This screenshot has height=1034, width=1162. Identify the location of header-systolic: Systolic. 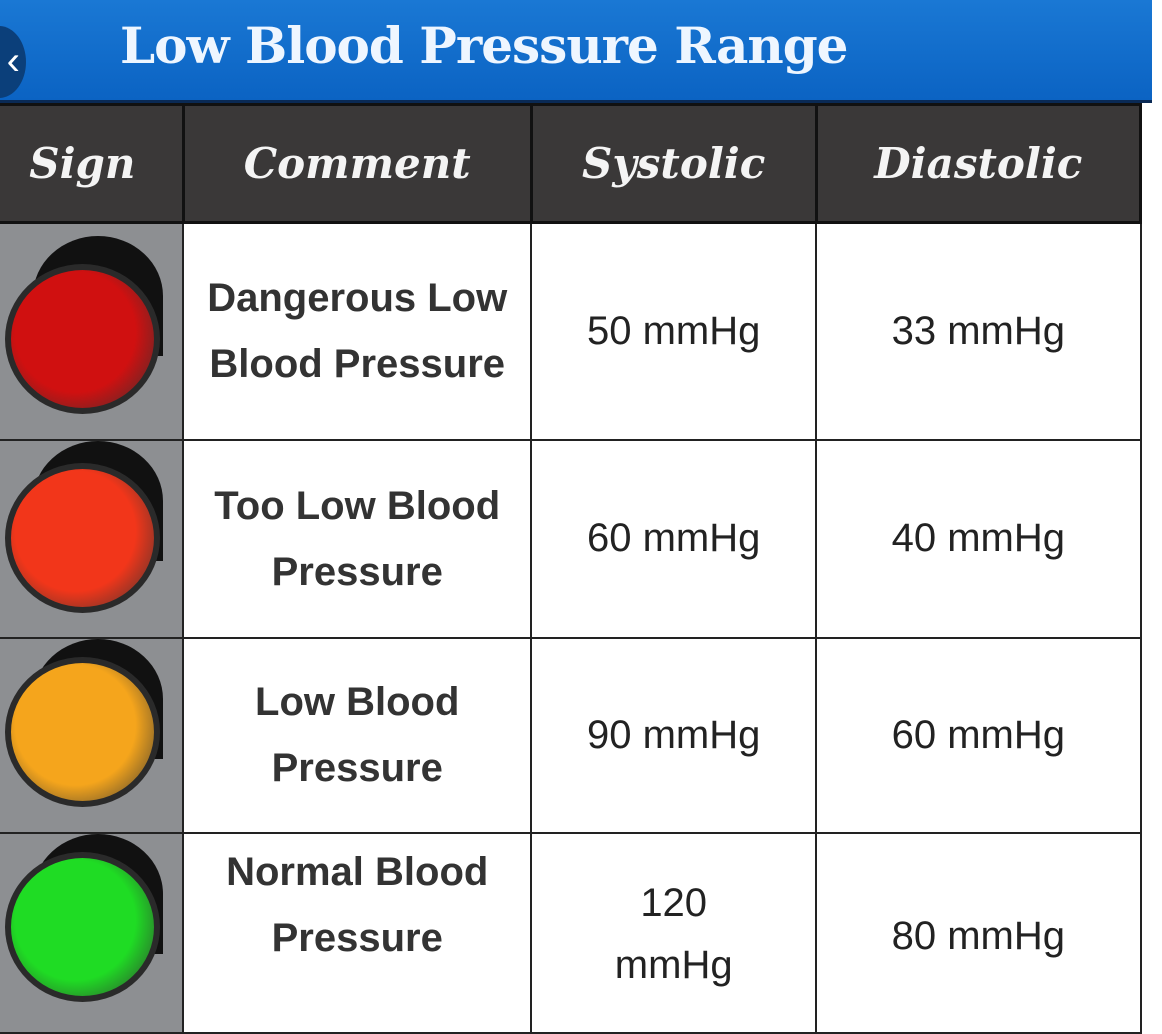
(673, 163).